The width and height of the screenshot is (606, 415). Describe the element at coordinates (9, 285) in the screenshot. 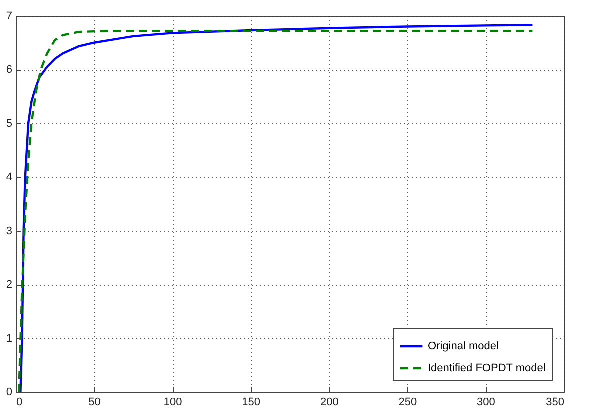

I see `y-tick-label: 2` at that location.